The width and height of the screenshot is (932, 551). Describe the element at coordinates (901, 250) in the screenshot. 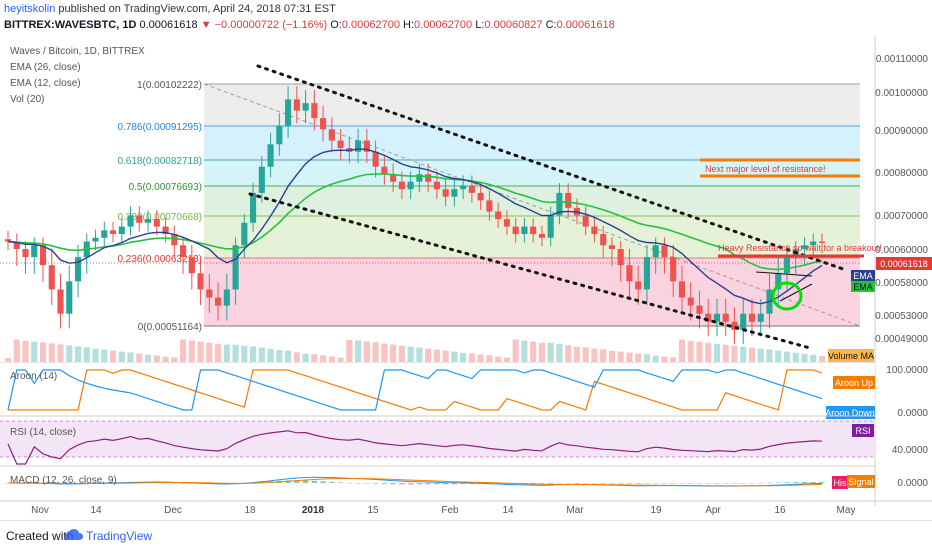

I see `price-tick: 0.00060000` at that location.